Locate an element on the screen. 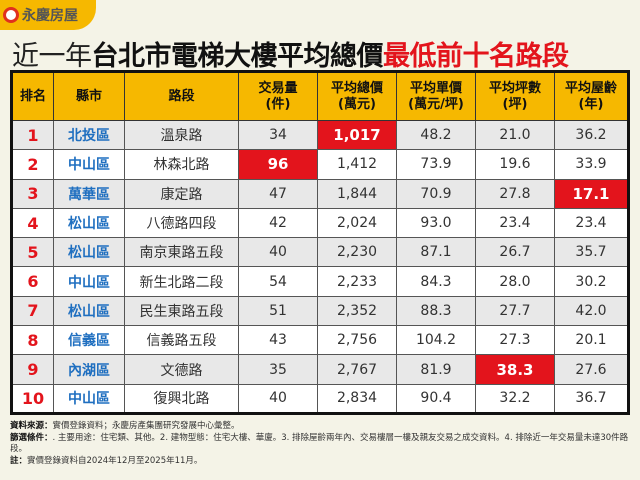  cell-total: 1,412 is located at coordinates (357, 164).